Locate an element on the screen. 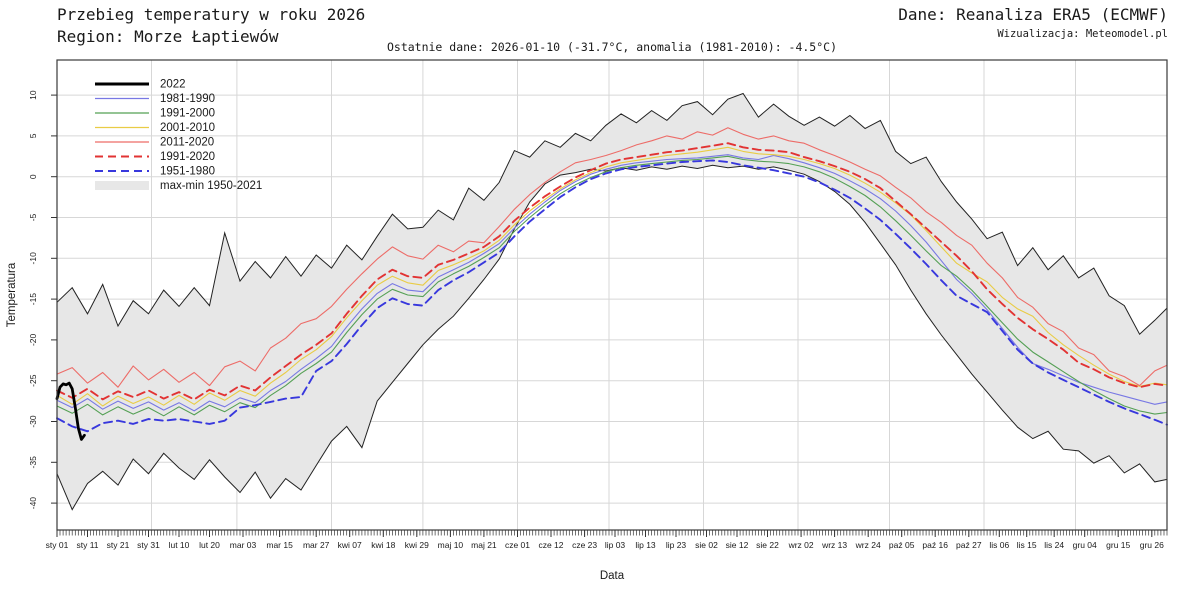 Image resolution: width=1200 pixels, height=600 pixels. svg-text: gru 04 is located at coordinates (1085, 545).